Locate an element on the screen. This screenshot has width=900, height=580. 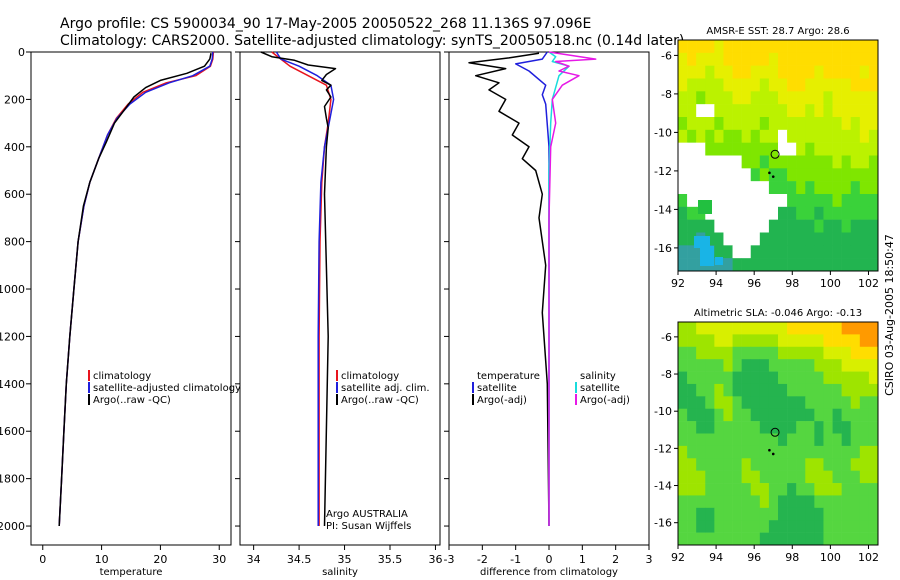
sst-map-track-point is located at coordinates (769, 173).